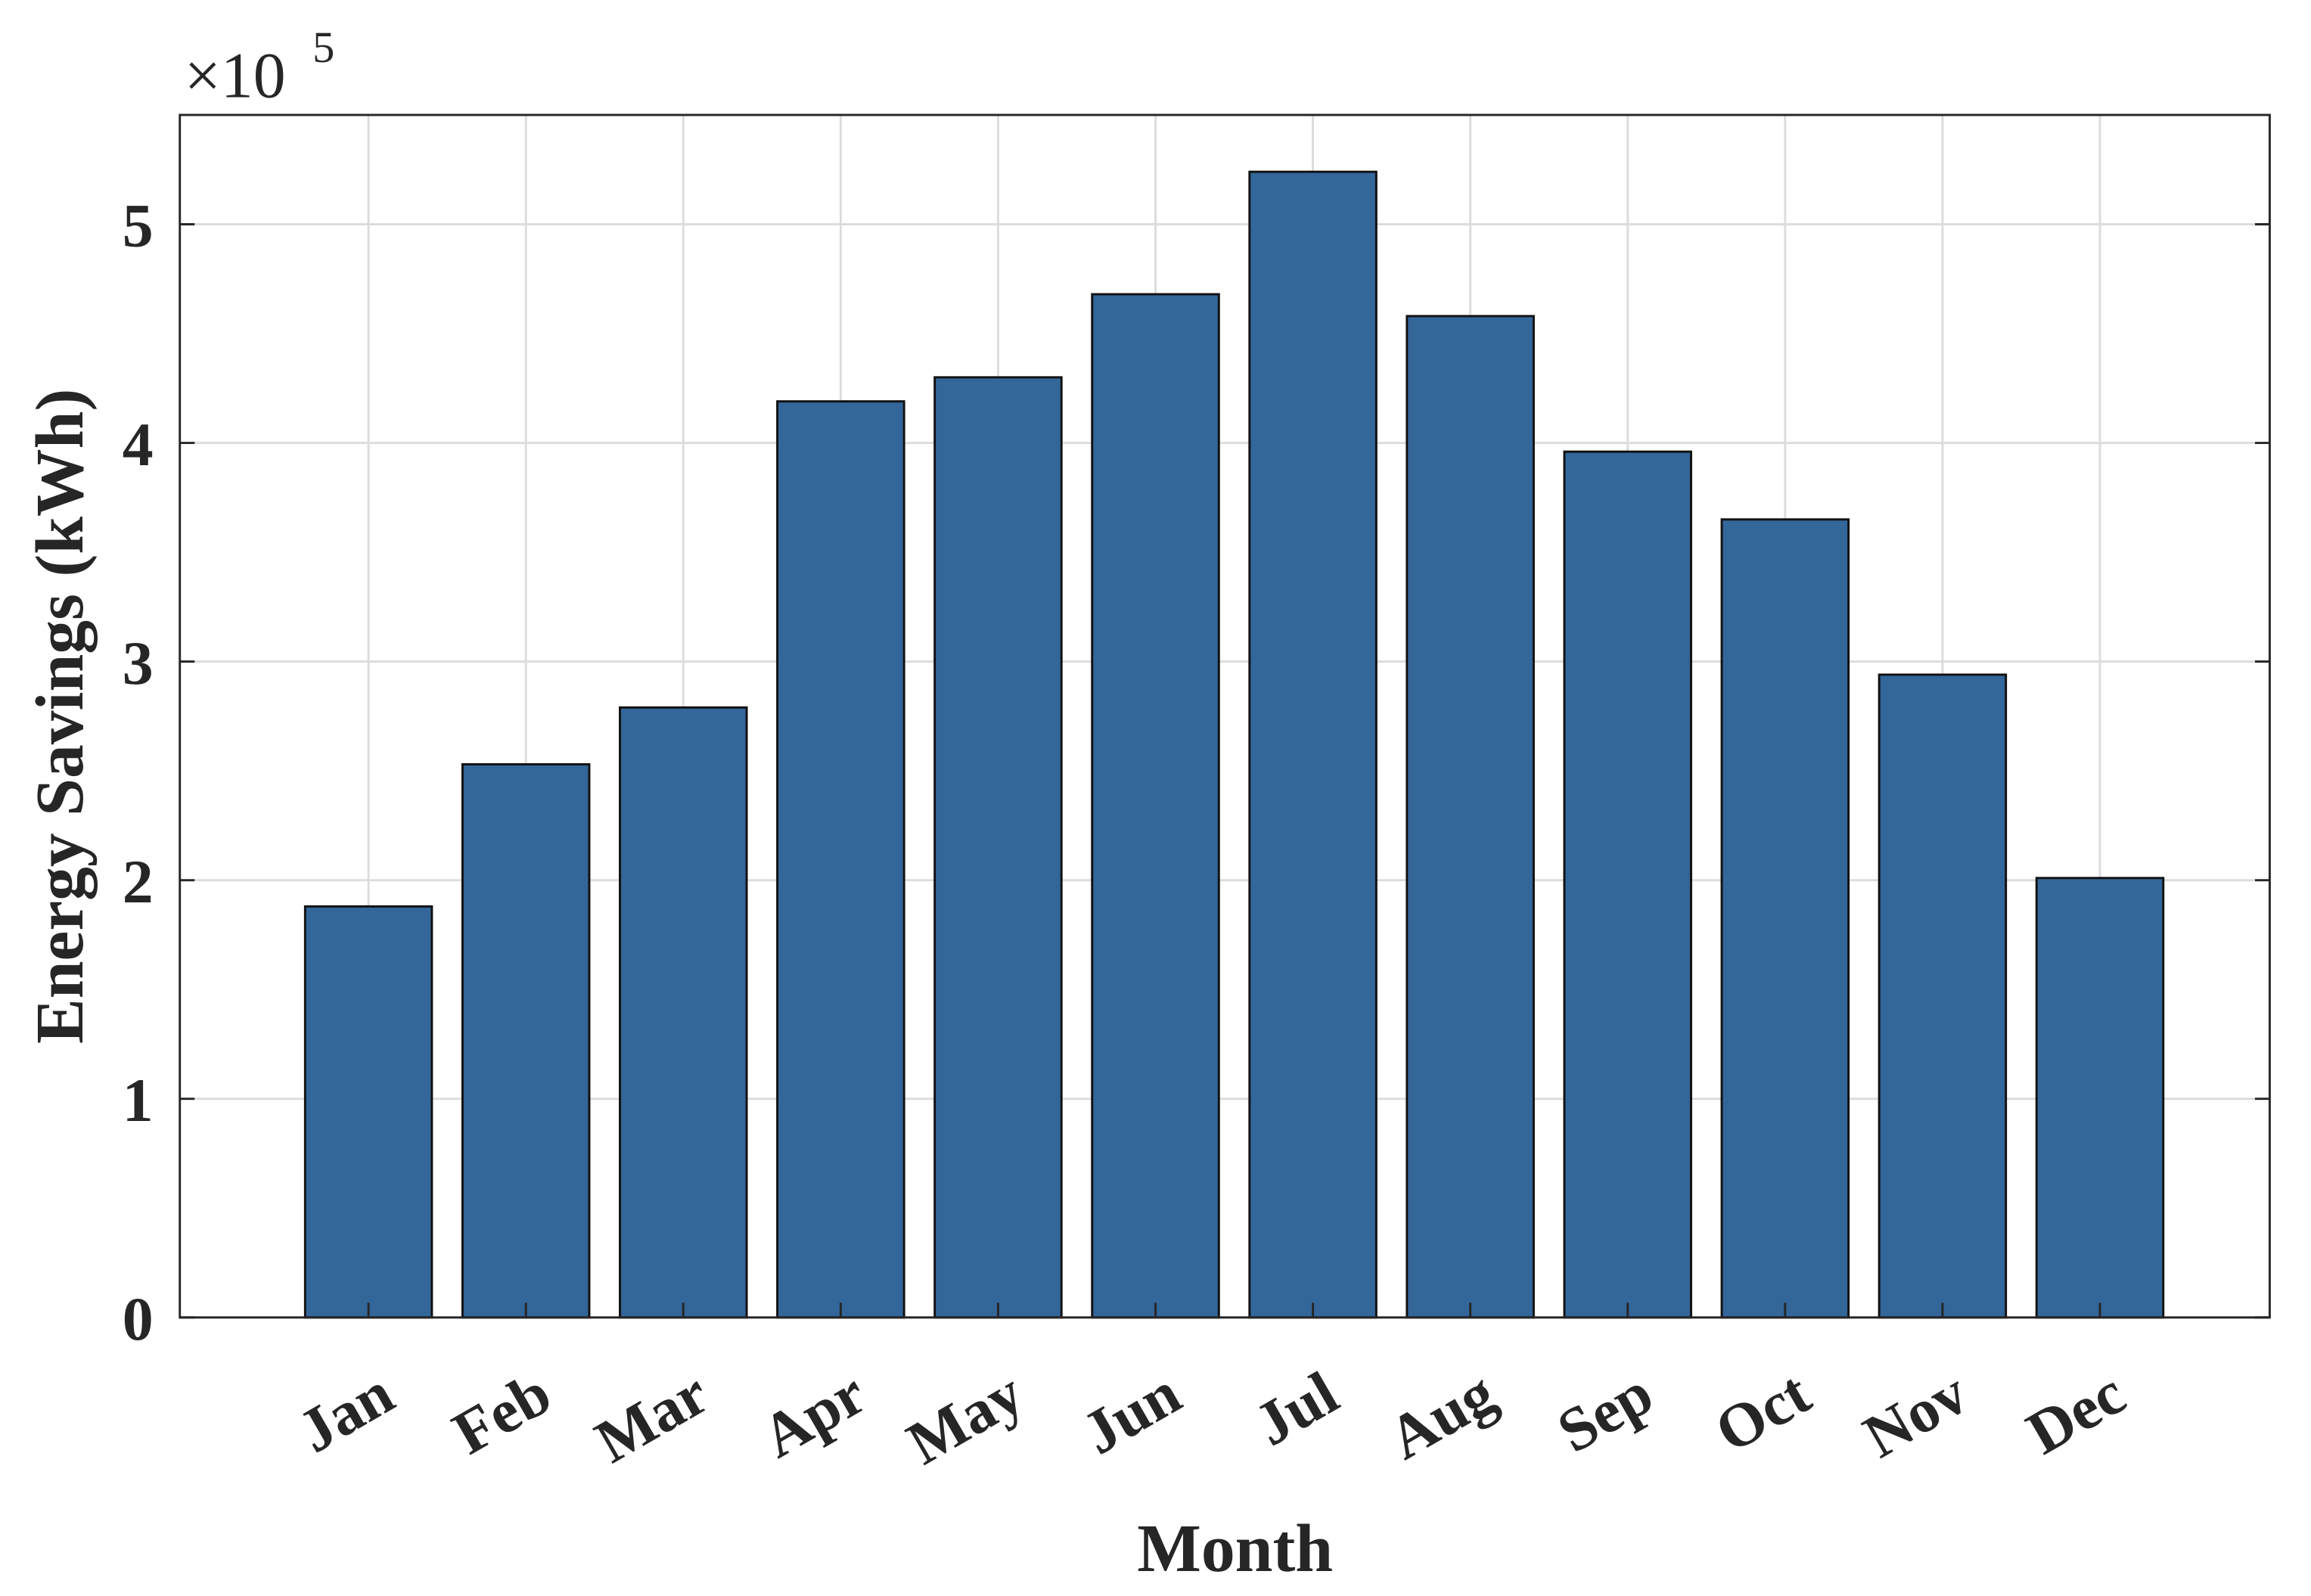 The height and width of the screenshot is (1596, 2311). Describe the element at coordinates (1131, 1412) in the screenshot. I see `x-tick-label: Jun` at that location.